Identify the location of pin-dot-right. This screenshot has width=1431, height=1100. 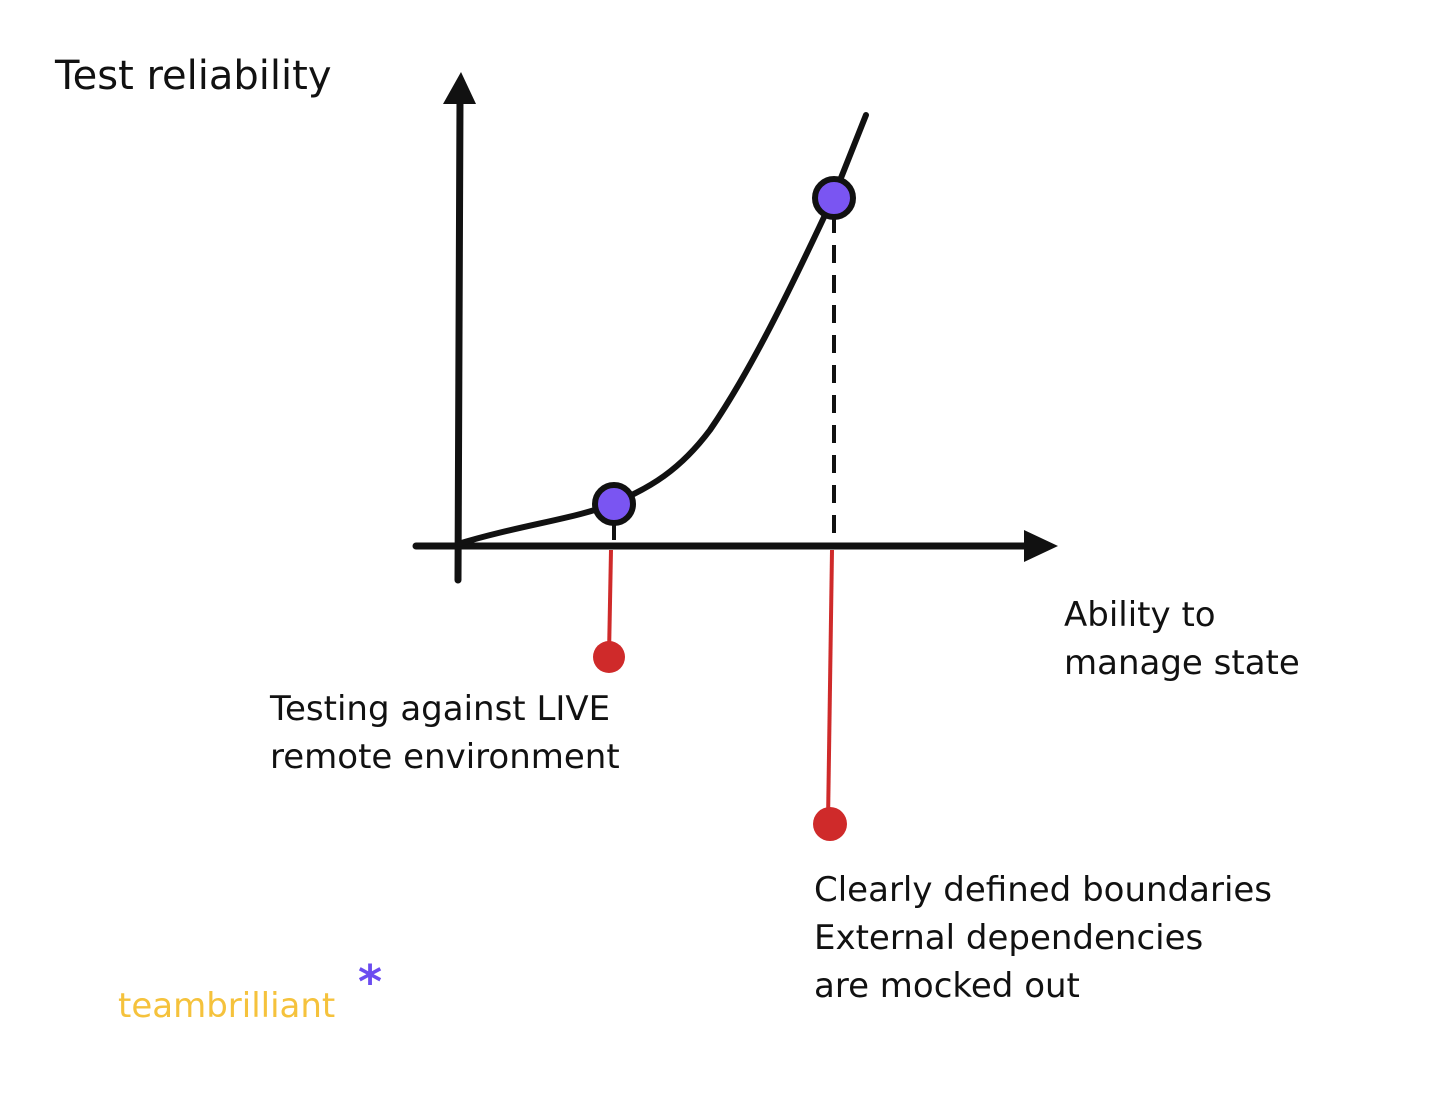
(830, 824).